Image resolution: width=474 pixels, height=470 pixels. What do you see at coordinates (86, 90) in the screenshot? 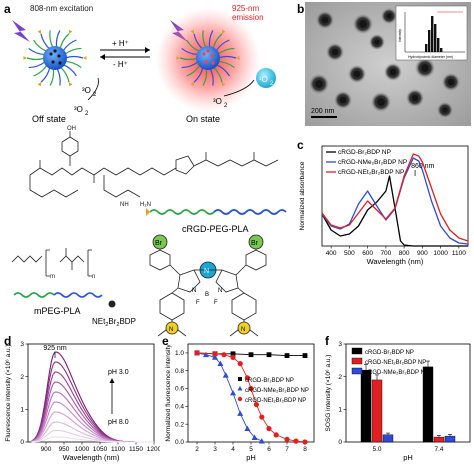
I see `triplet-oxygen-left: ³O` at bounding box center [86, 90].